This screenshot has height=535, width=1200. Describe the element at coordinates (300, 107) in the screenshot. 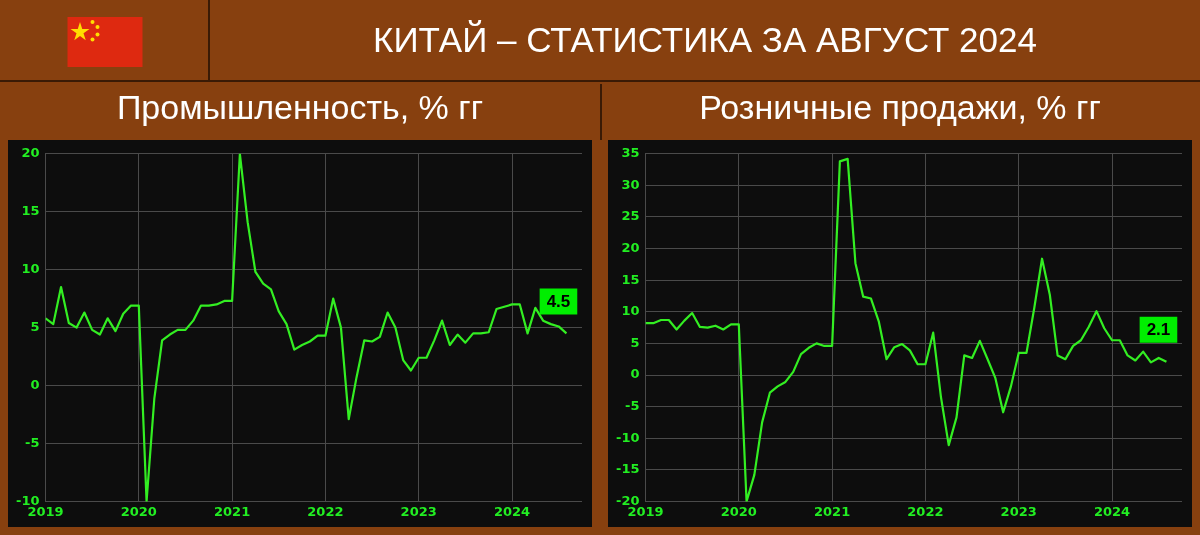

I see `chart-title: Промышленность, % гг` at that location.